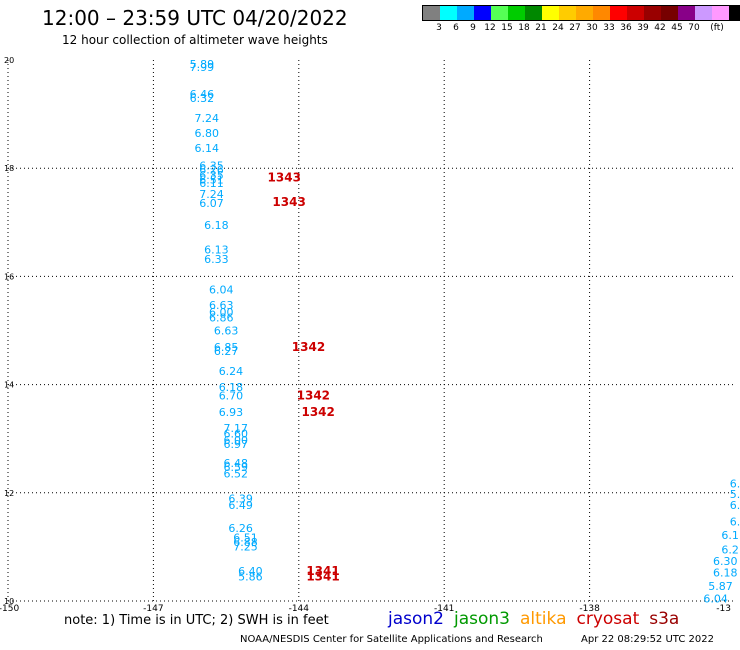 The height and width of the screenshot is (650, 740). Describe the element at coordinates (221, 317) in the screenshot. I see `wave-height-label: 6.86` at that location.